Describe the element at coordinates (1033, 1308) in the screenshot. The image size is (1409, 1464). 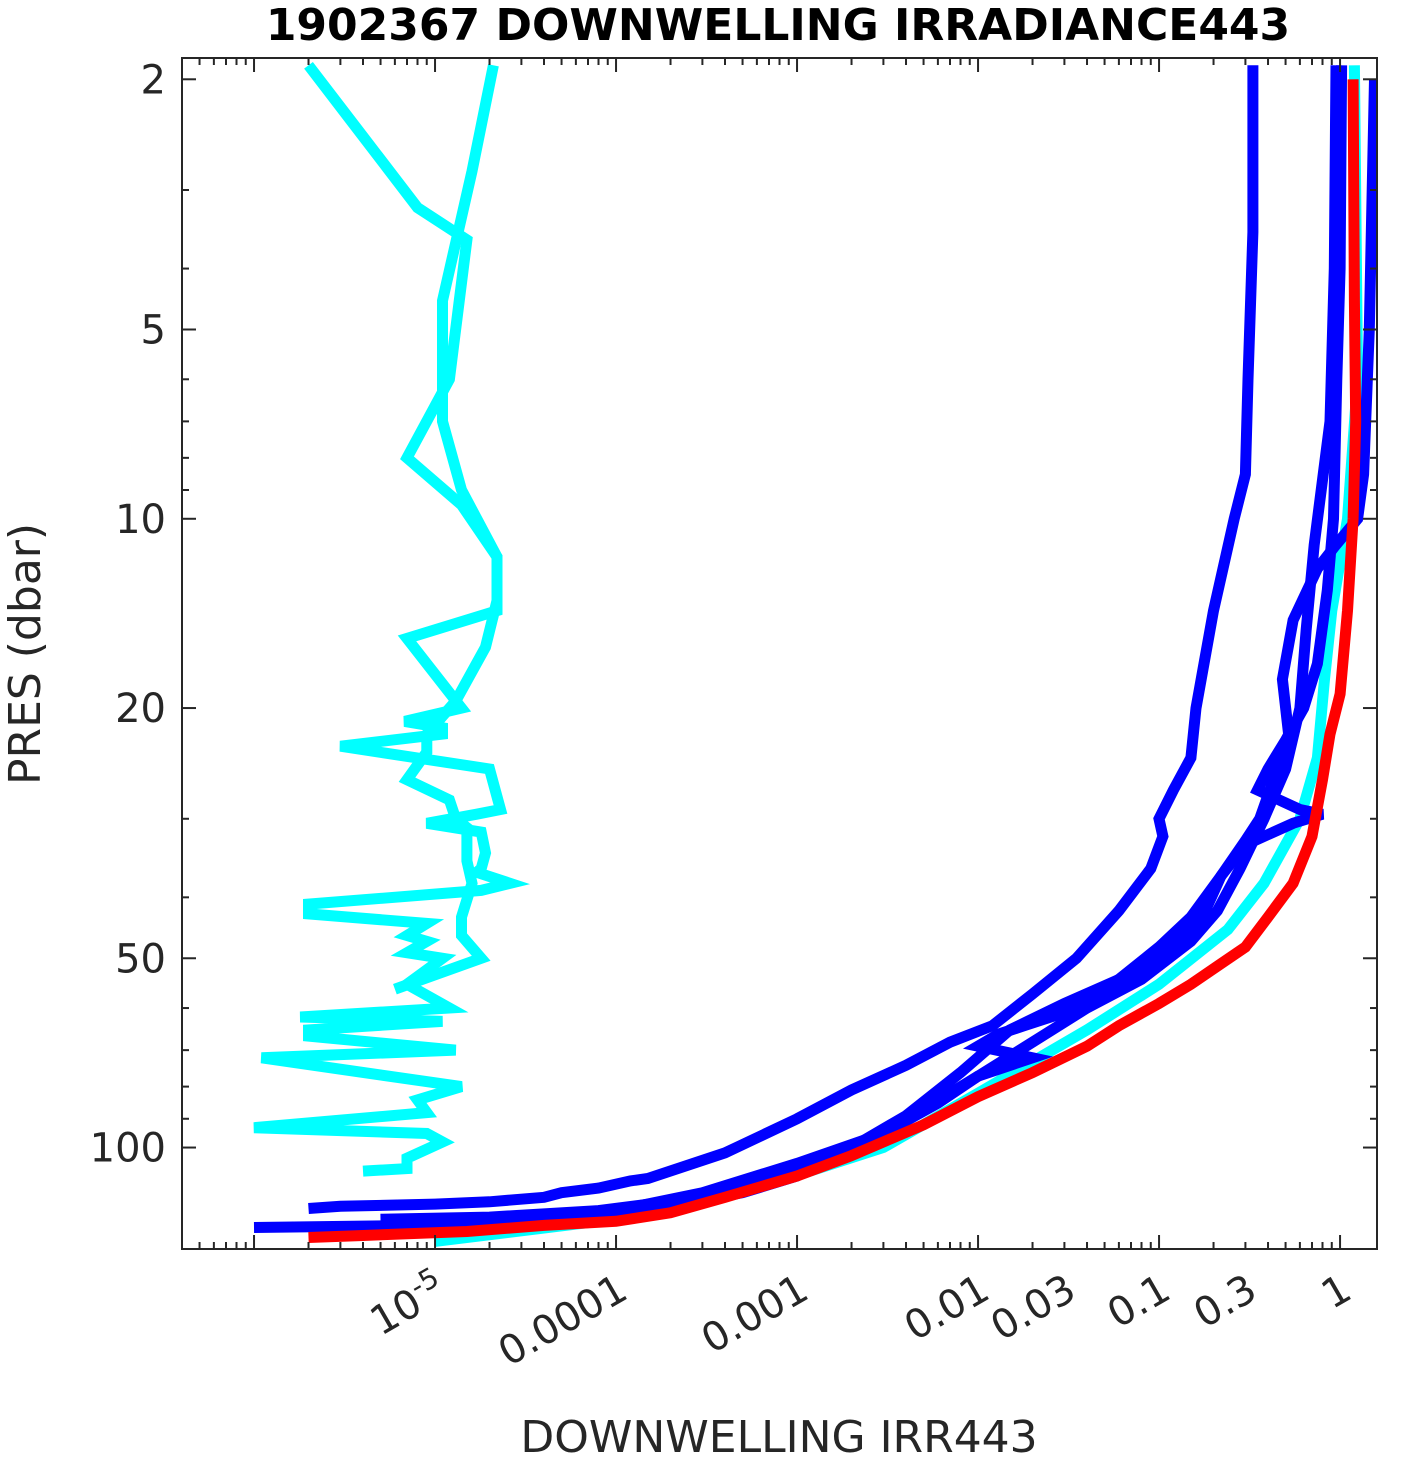
I see `x-tick-label: 0.03` at that location.